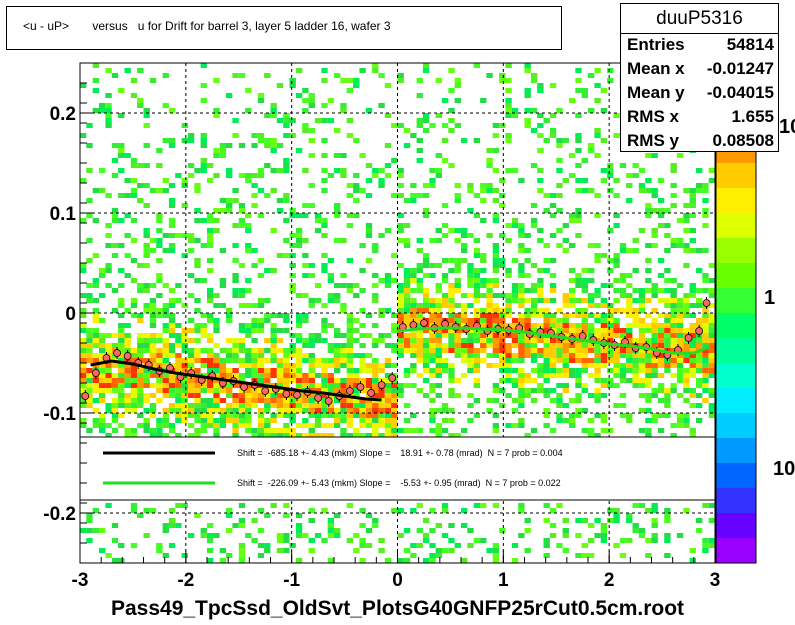 Image resolution: width=795 pixels, height=625 pixels. What do you see at coordinates (688, 338) in the screenshot?
I see `profile-point` at bounding box center [688, 338].